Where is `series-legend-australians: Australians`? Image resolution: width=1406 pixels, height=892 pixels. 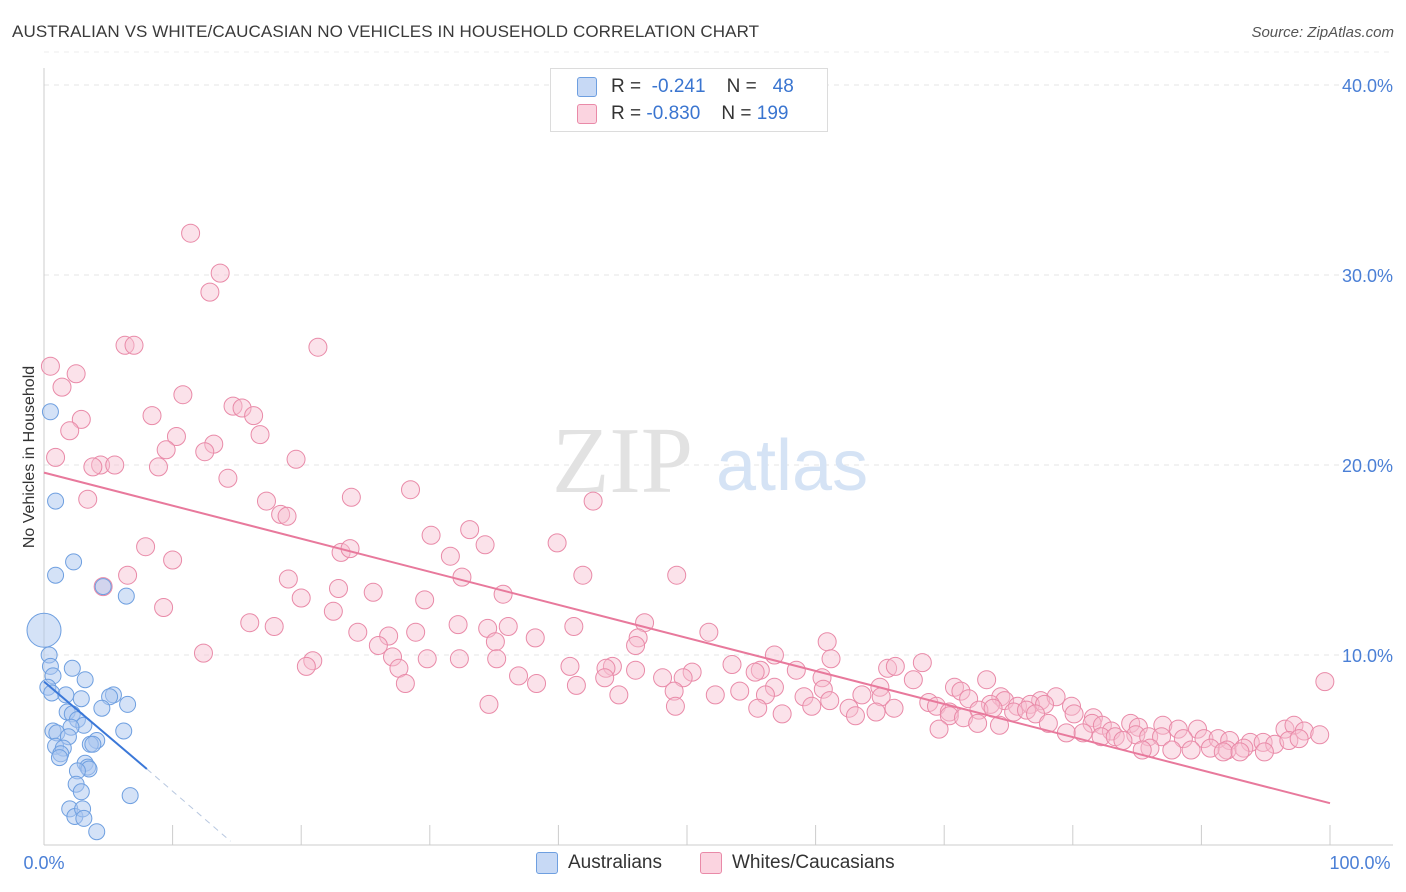
series-legend-australians: Australians is located at coordinates (599, 863).